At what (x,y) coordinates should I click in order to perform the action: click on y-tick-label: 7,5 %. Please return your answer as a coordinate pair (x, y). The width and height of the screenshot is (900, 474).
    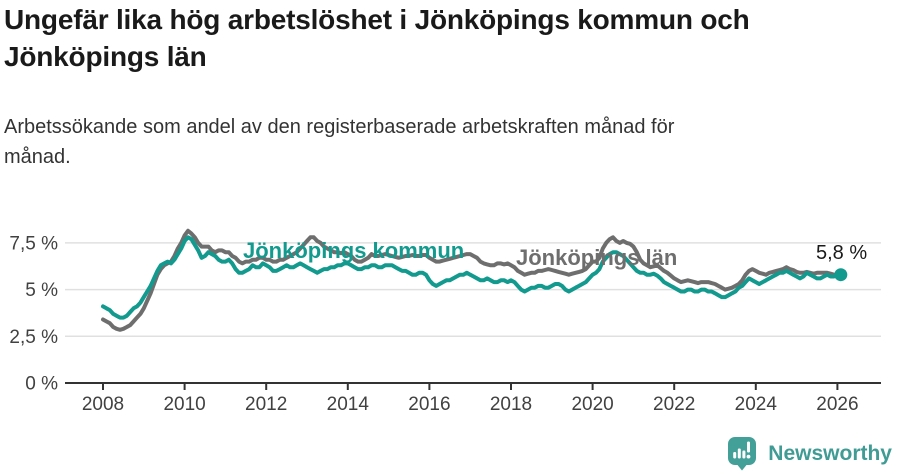
    Looking at the image, I should click on (33, 243).